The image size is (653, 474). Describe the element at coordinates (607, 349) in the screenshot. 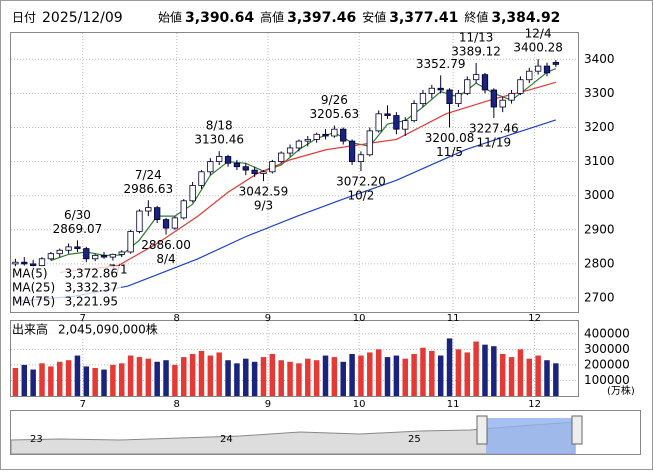

I see `volume-tick-label: 300000` at that location.